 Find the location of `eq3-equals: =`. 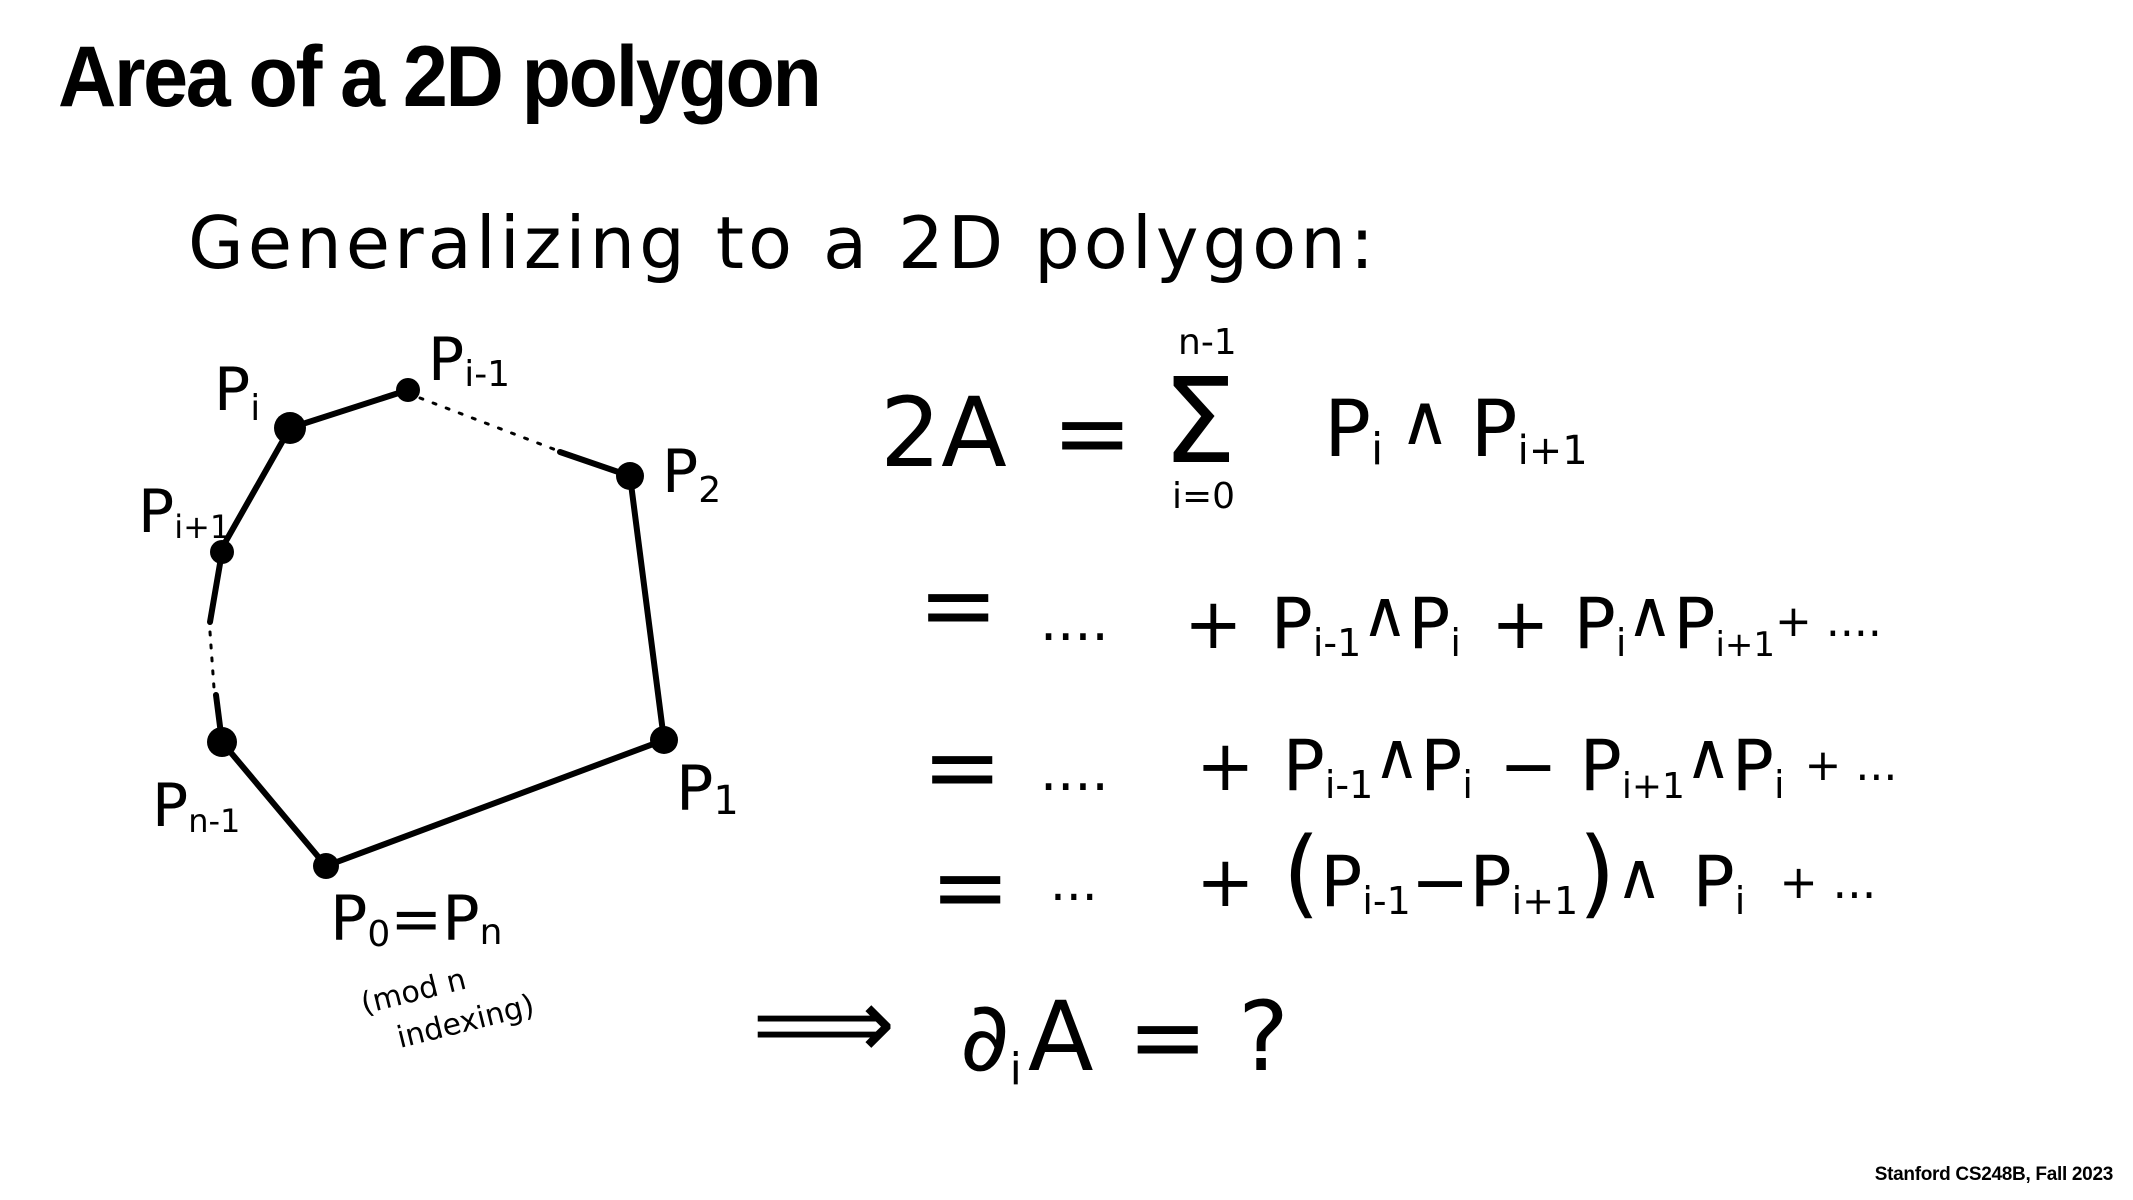

eq3-equals: = is located at coordinates (962, 767).